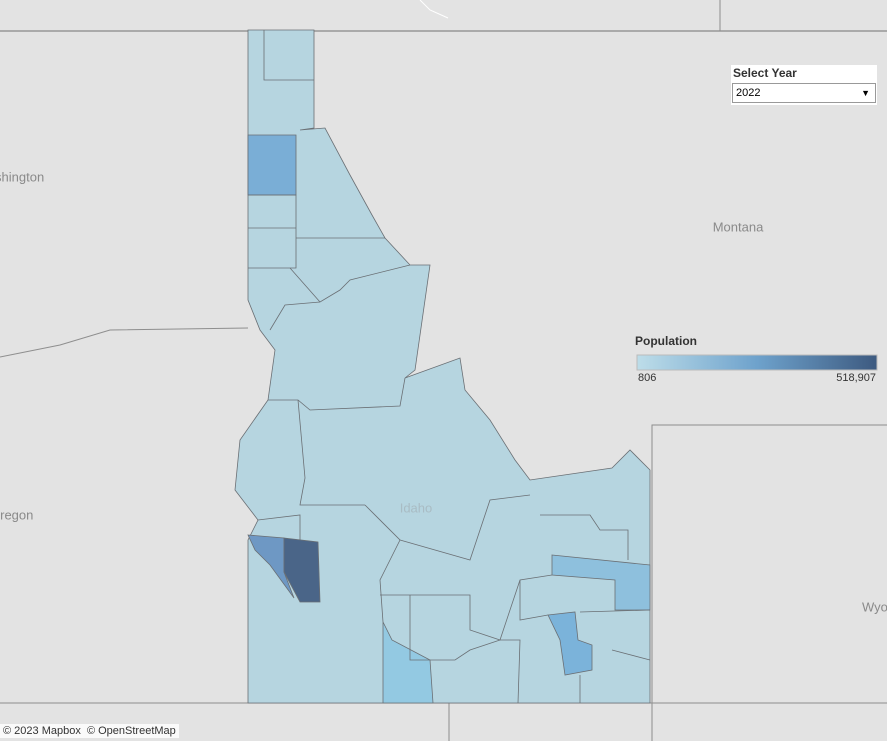 This screenshot has height=741, width=887. I want to click on attribution-item: © 2023 Mapbox, so click(42, 731).